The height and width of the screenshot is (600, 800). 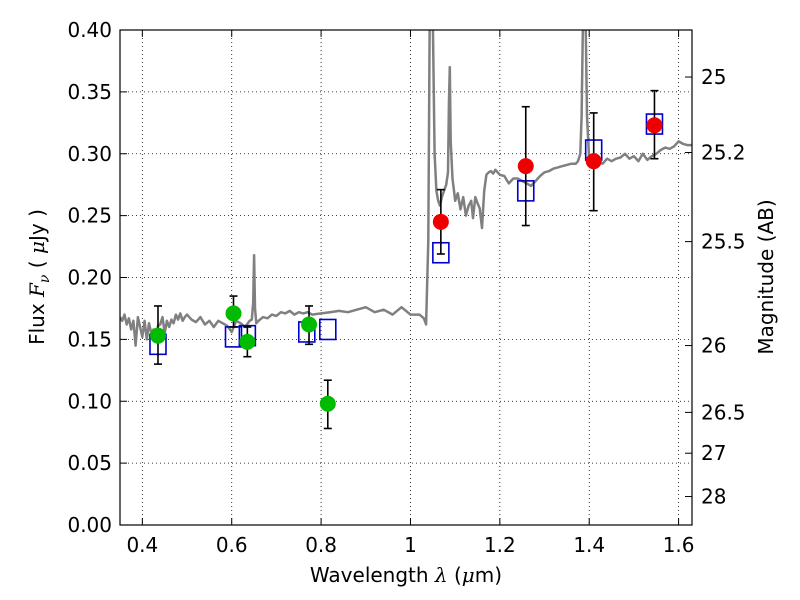 What do you see at coordinates (589, 545) in the screenshot?
I see `x-tick-label: 1.4` at bounding box center [589, 545].